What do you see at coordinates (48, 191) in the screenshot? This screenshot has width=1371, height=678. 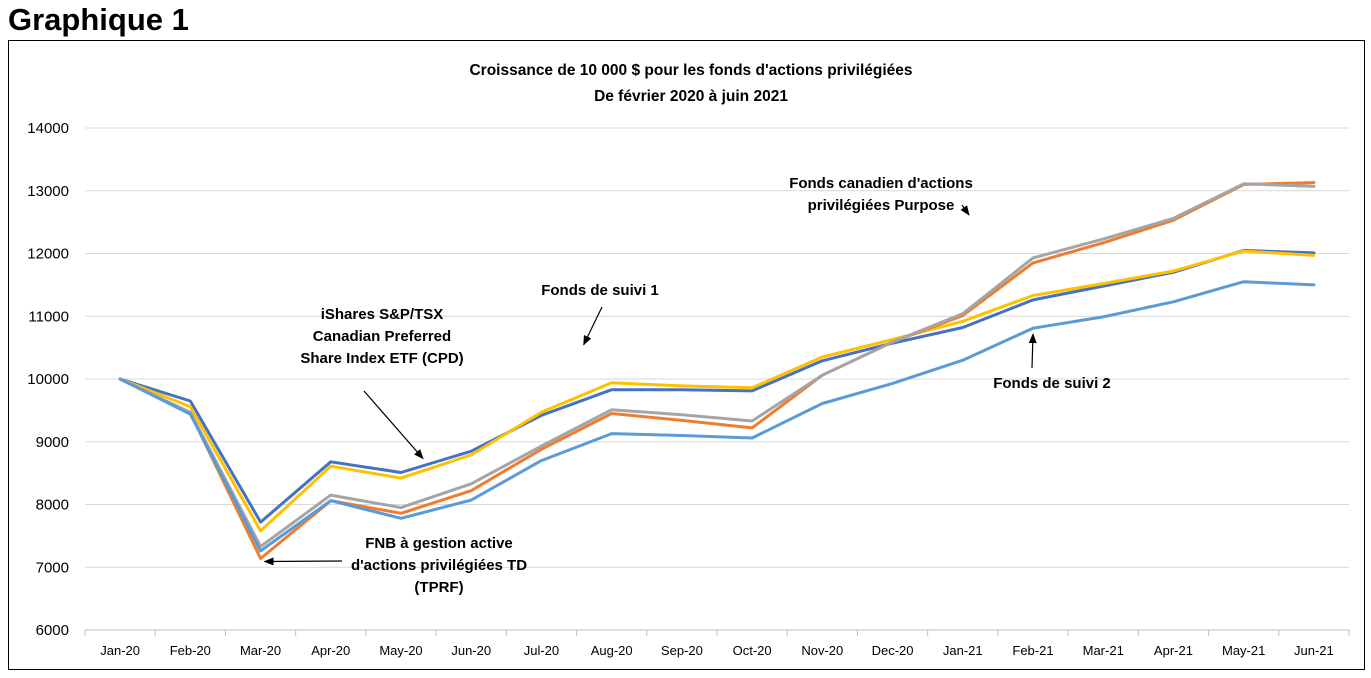 I see `y-tick-label: 13000` at bounding box center [48, 191].